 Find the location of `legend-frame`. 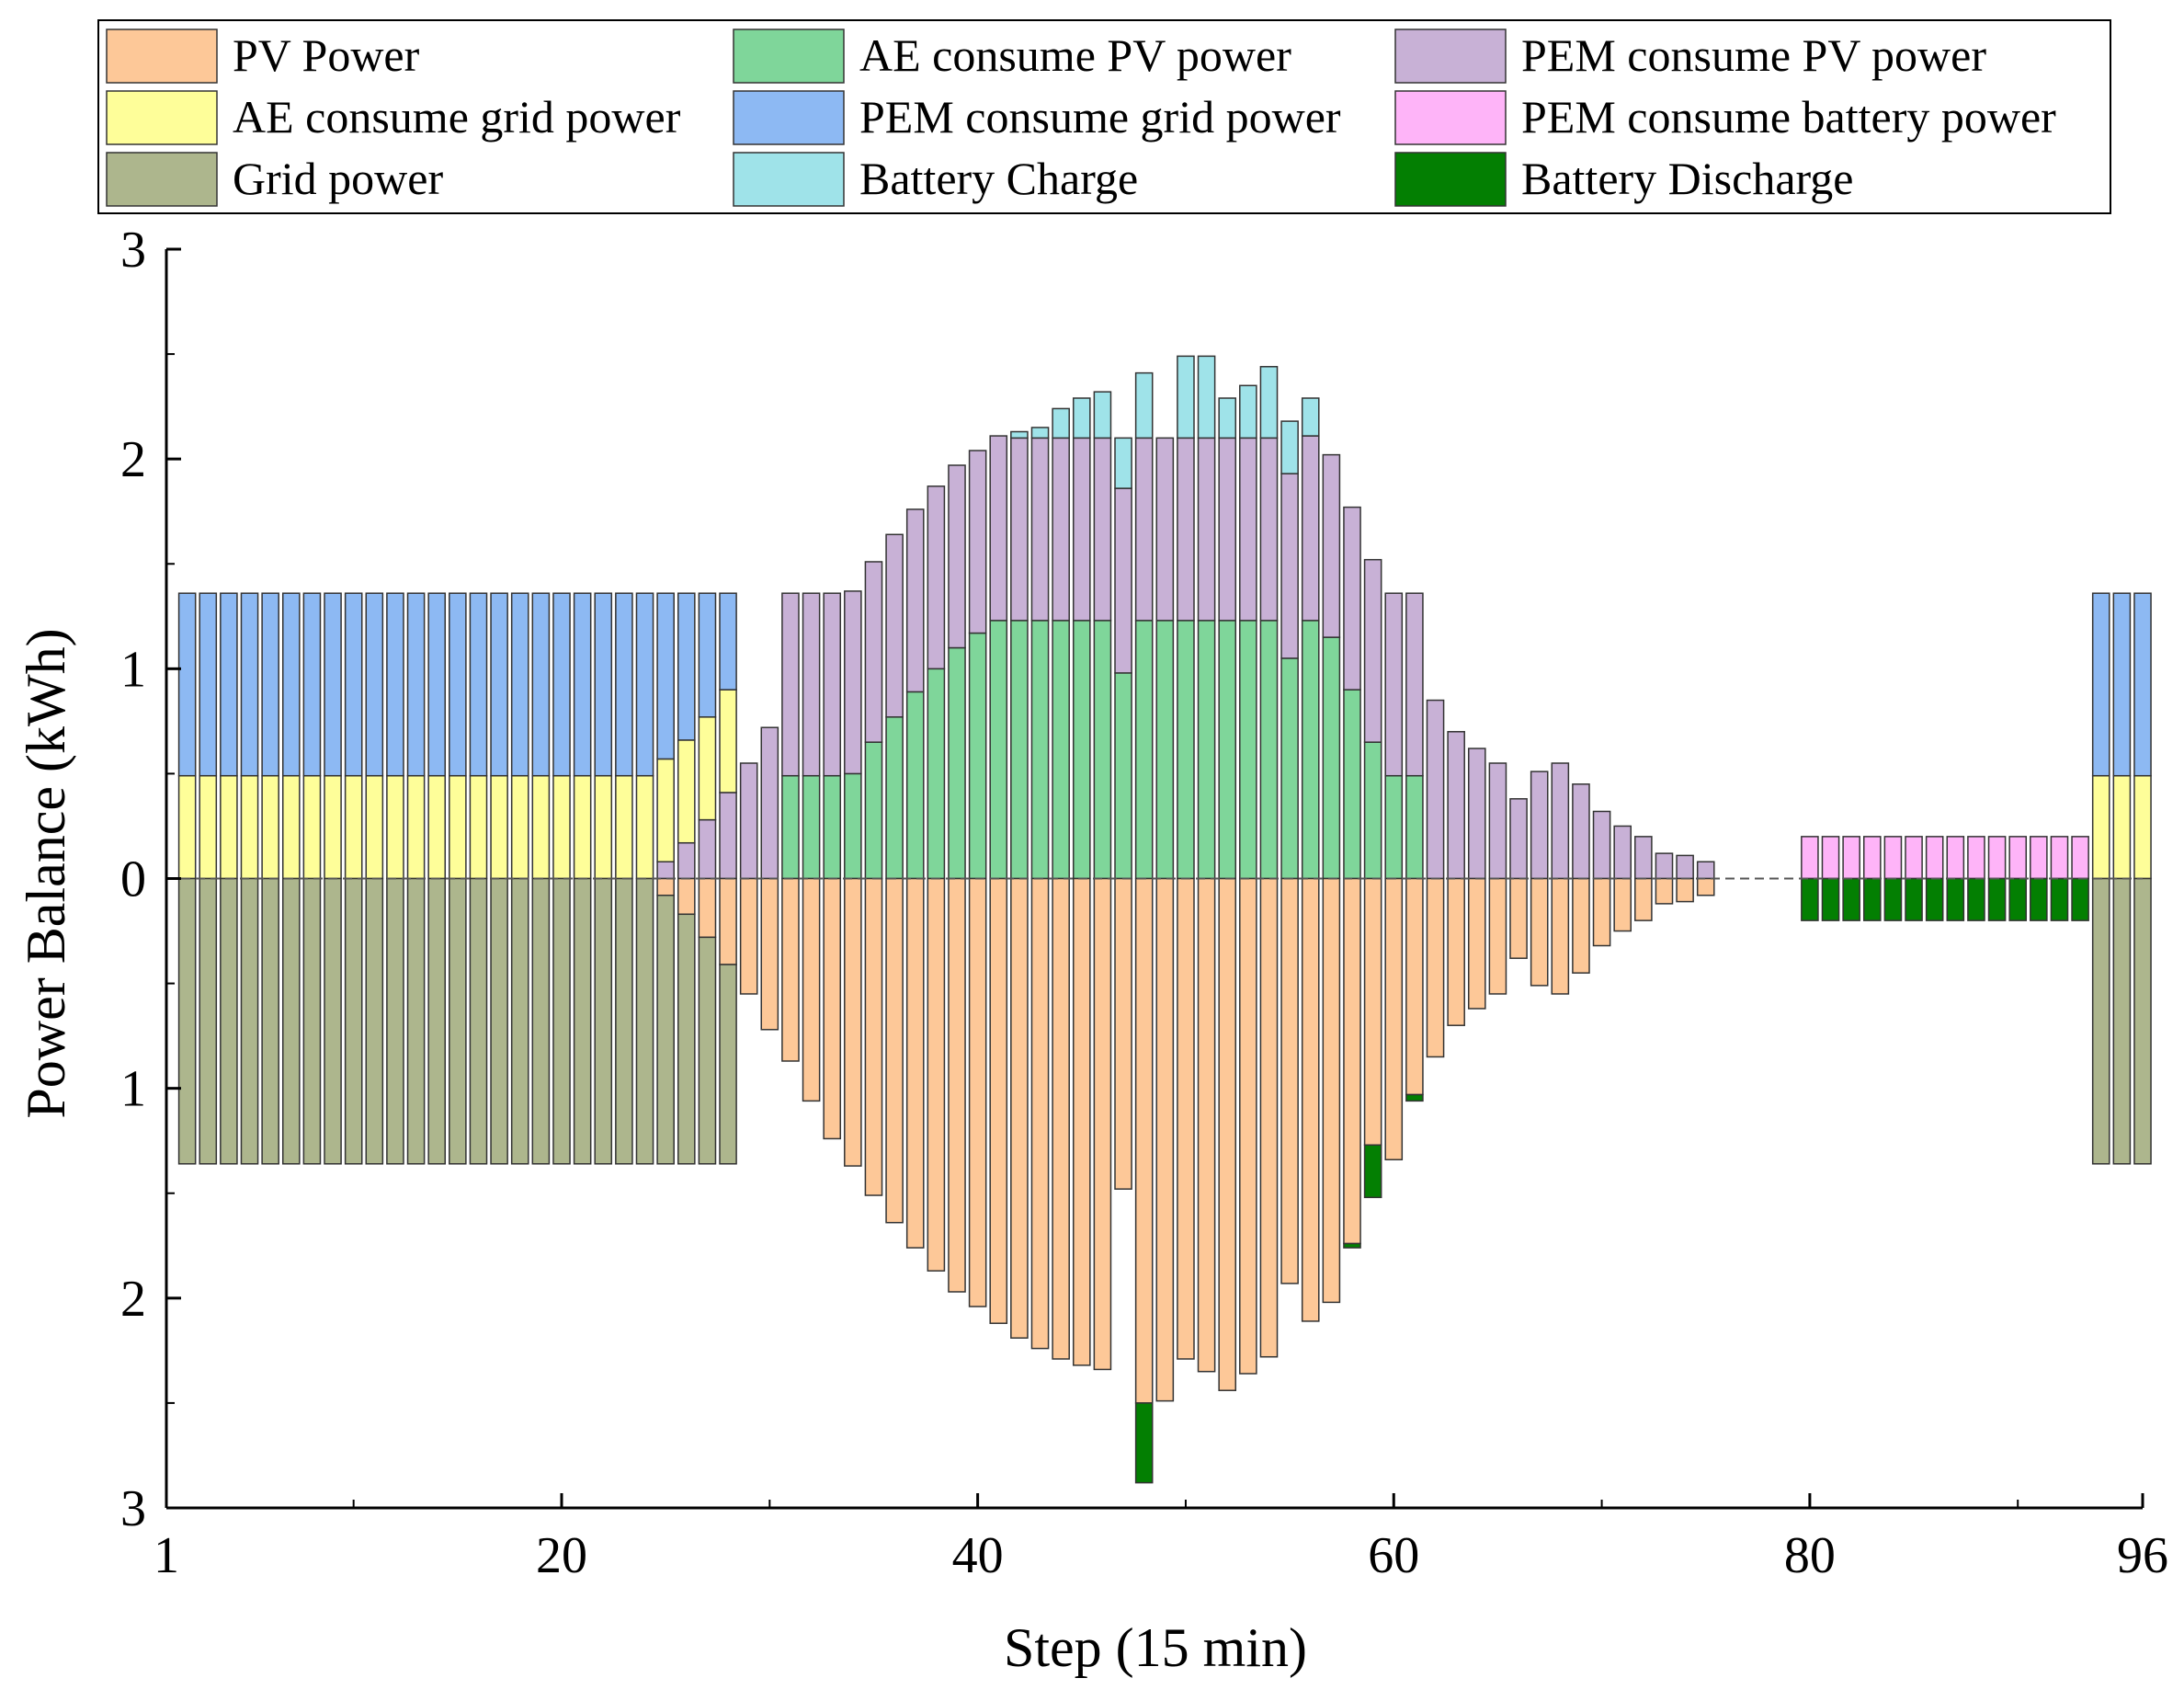

legend-frame is located at coordinates (1104, 116).